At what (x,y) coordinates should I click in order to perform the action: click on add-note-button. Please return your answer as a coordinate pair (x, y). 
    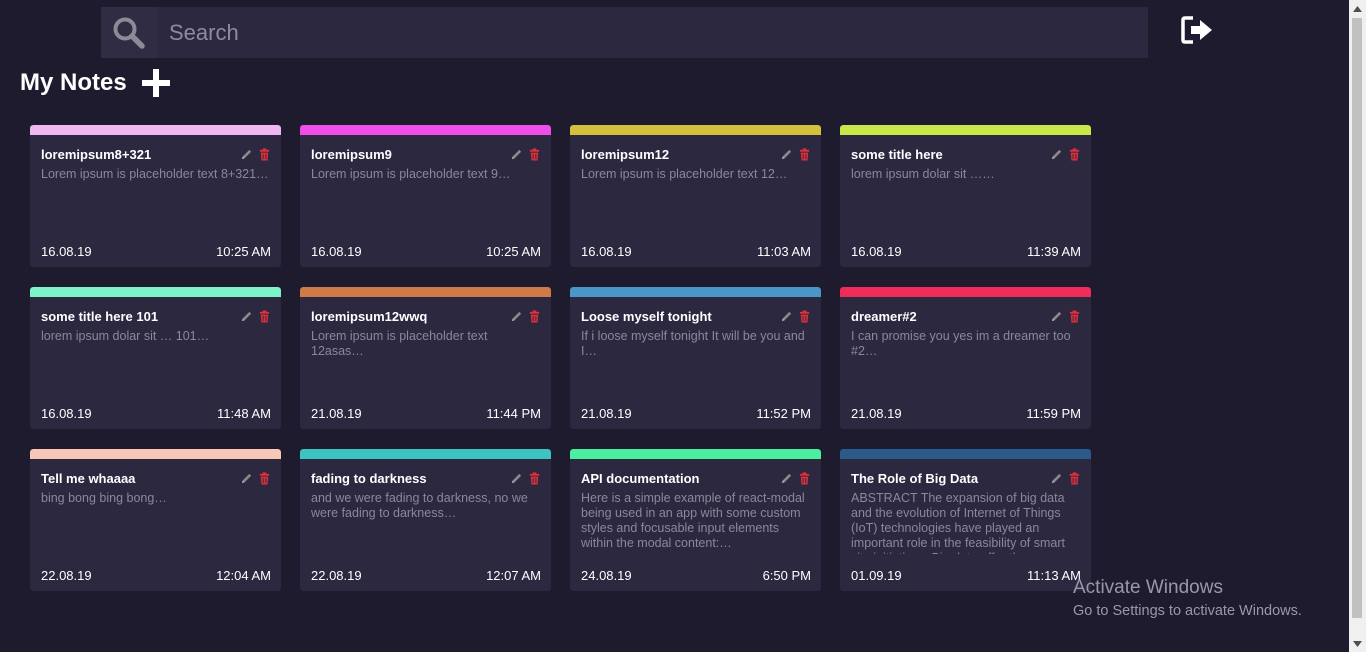
    Looking at the image, I should click on (156, 83).